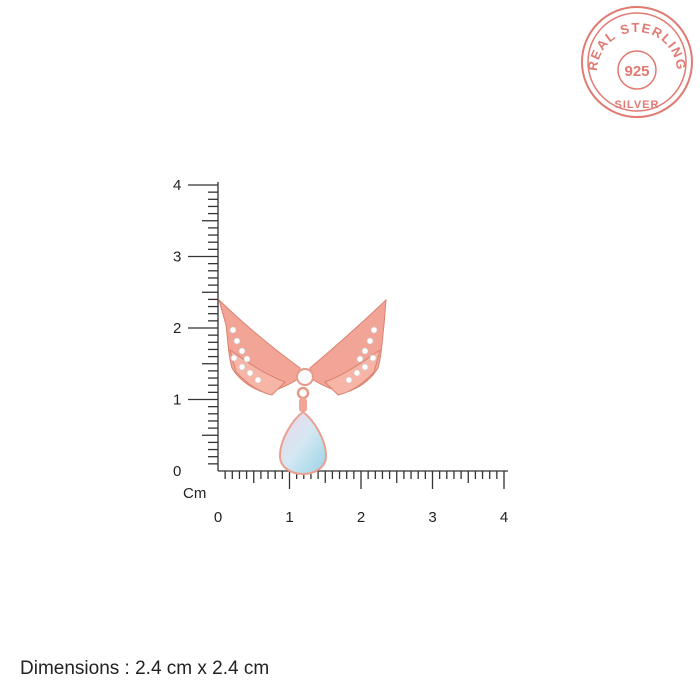 This screenshot has width=700, height=700. I want to click on angel-wing-pendant, so click(302, 387).